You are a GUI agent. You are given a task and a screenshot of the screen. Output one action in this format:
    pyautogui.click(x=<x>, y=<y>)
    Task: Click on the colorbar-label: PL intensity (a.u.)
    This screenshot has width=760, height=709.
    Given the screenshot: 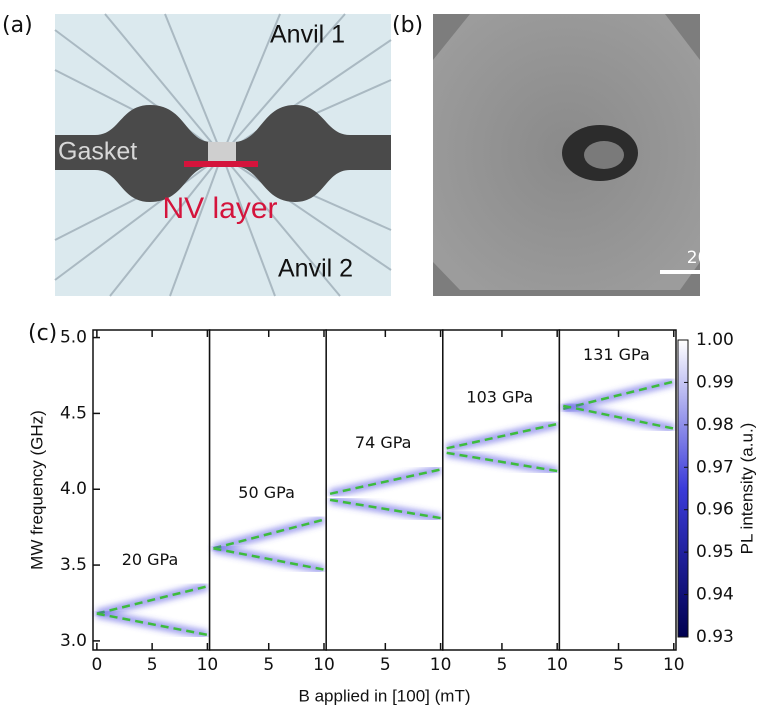 What is the action you would take?
    pyautogui.click(x=746, y=489)
    